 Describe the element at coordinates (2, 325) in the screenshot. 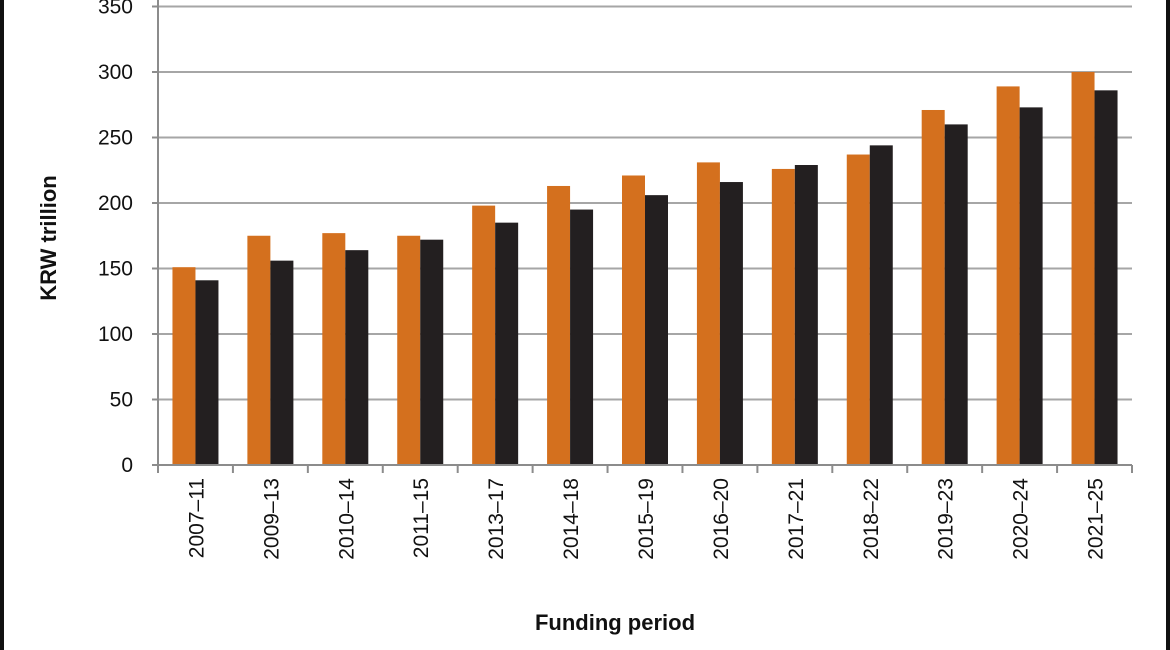

I see `left-border` at that location.